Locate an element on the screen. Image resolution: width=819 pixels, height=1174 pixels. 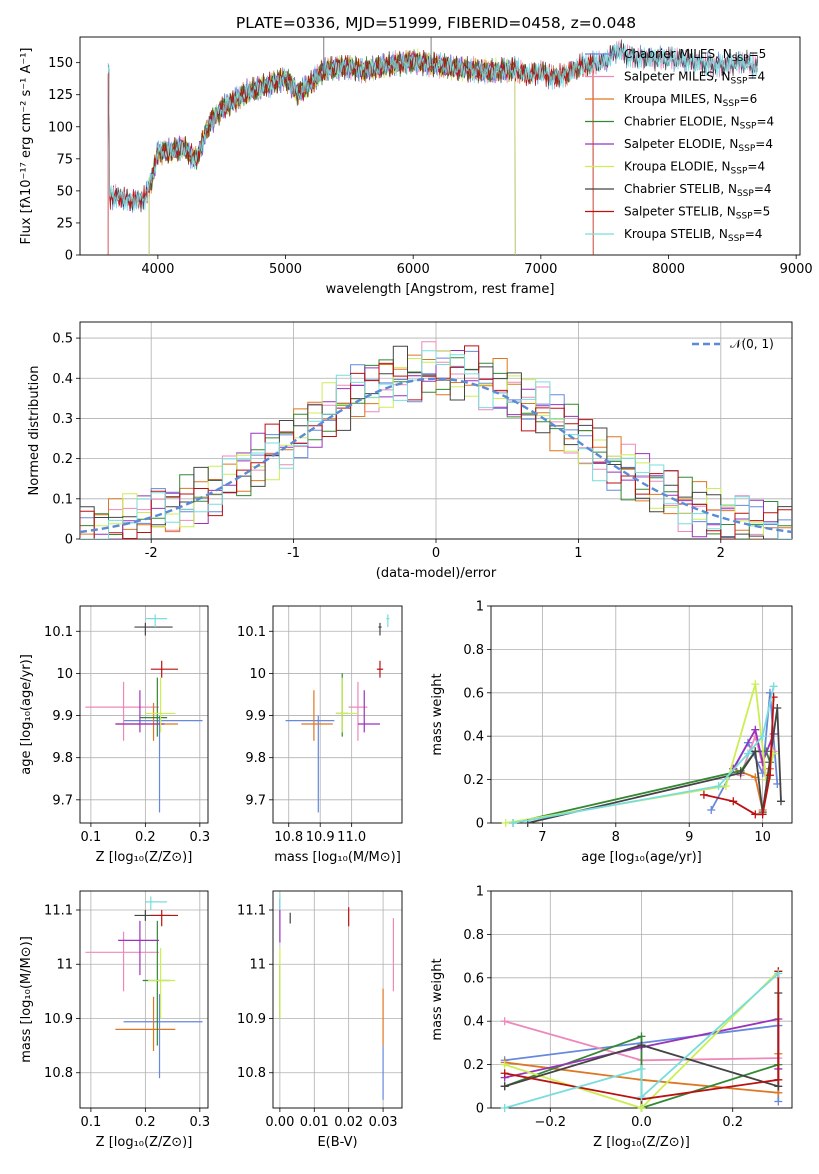
y-tick-label: 0.3 is located at coordinates (62, 419).